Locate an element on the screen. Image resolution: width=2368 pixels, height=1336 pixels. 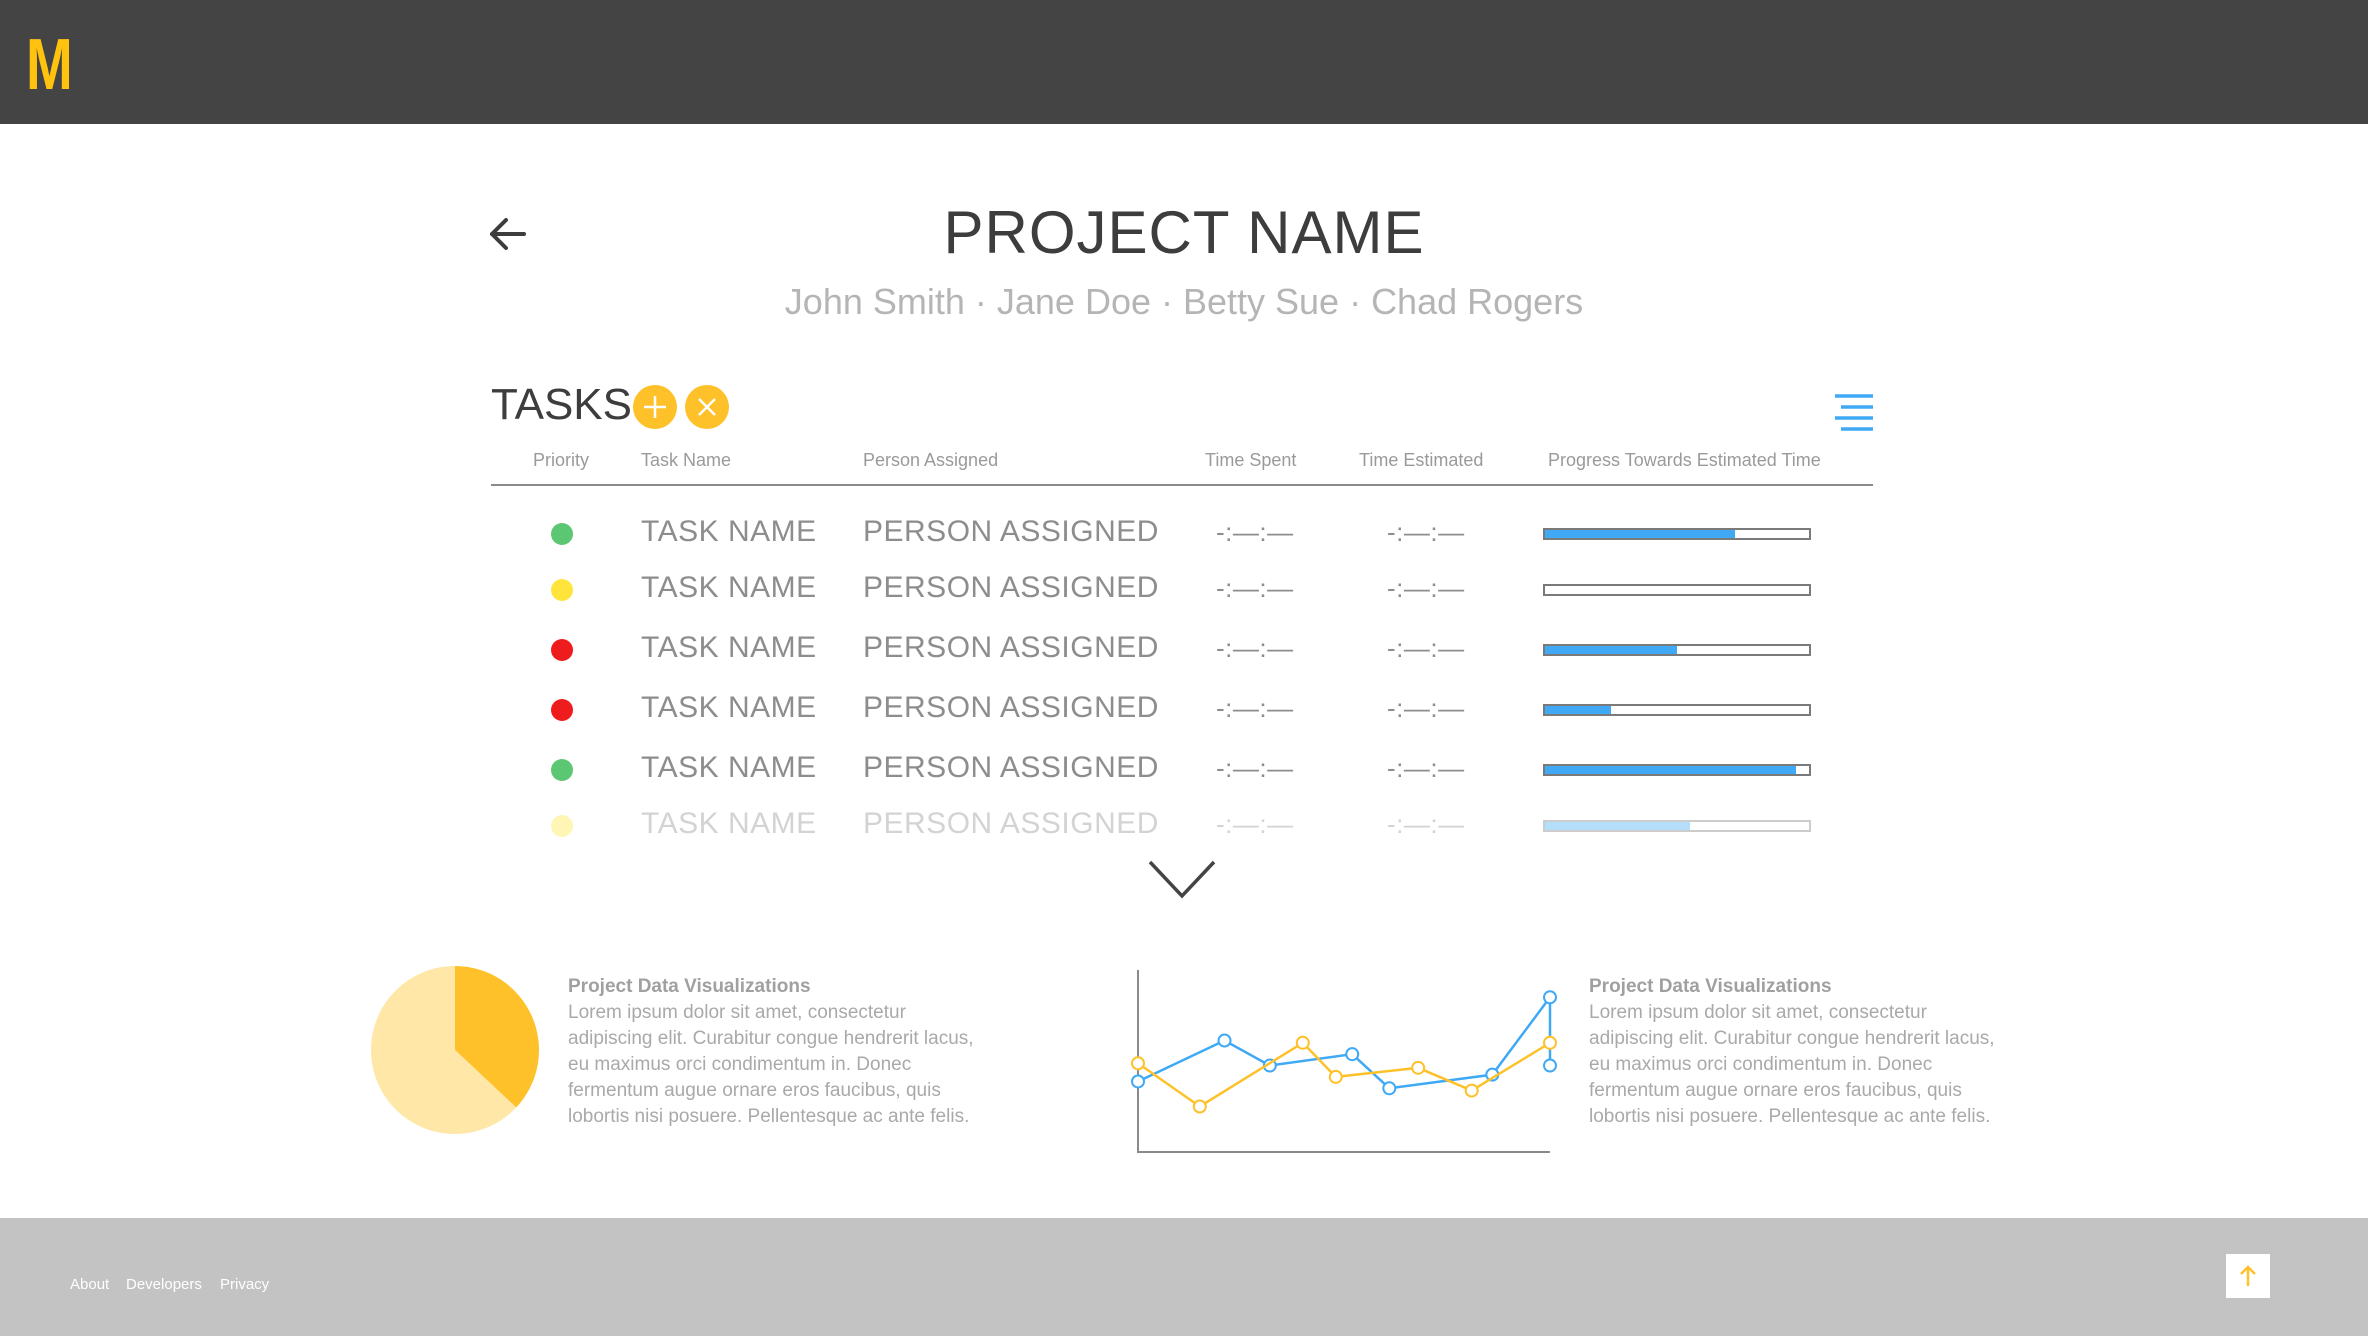
footer-link-privacy: Privacy is located at coordinates (245, 1284).